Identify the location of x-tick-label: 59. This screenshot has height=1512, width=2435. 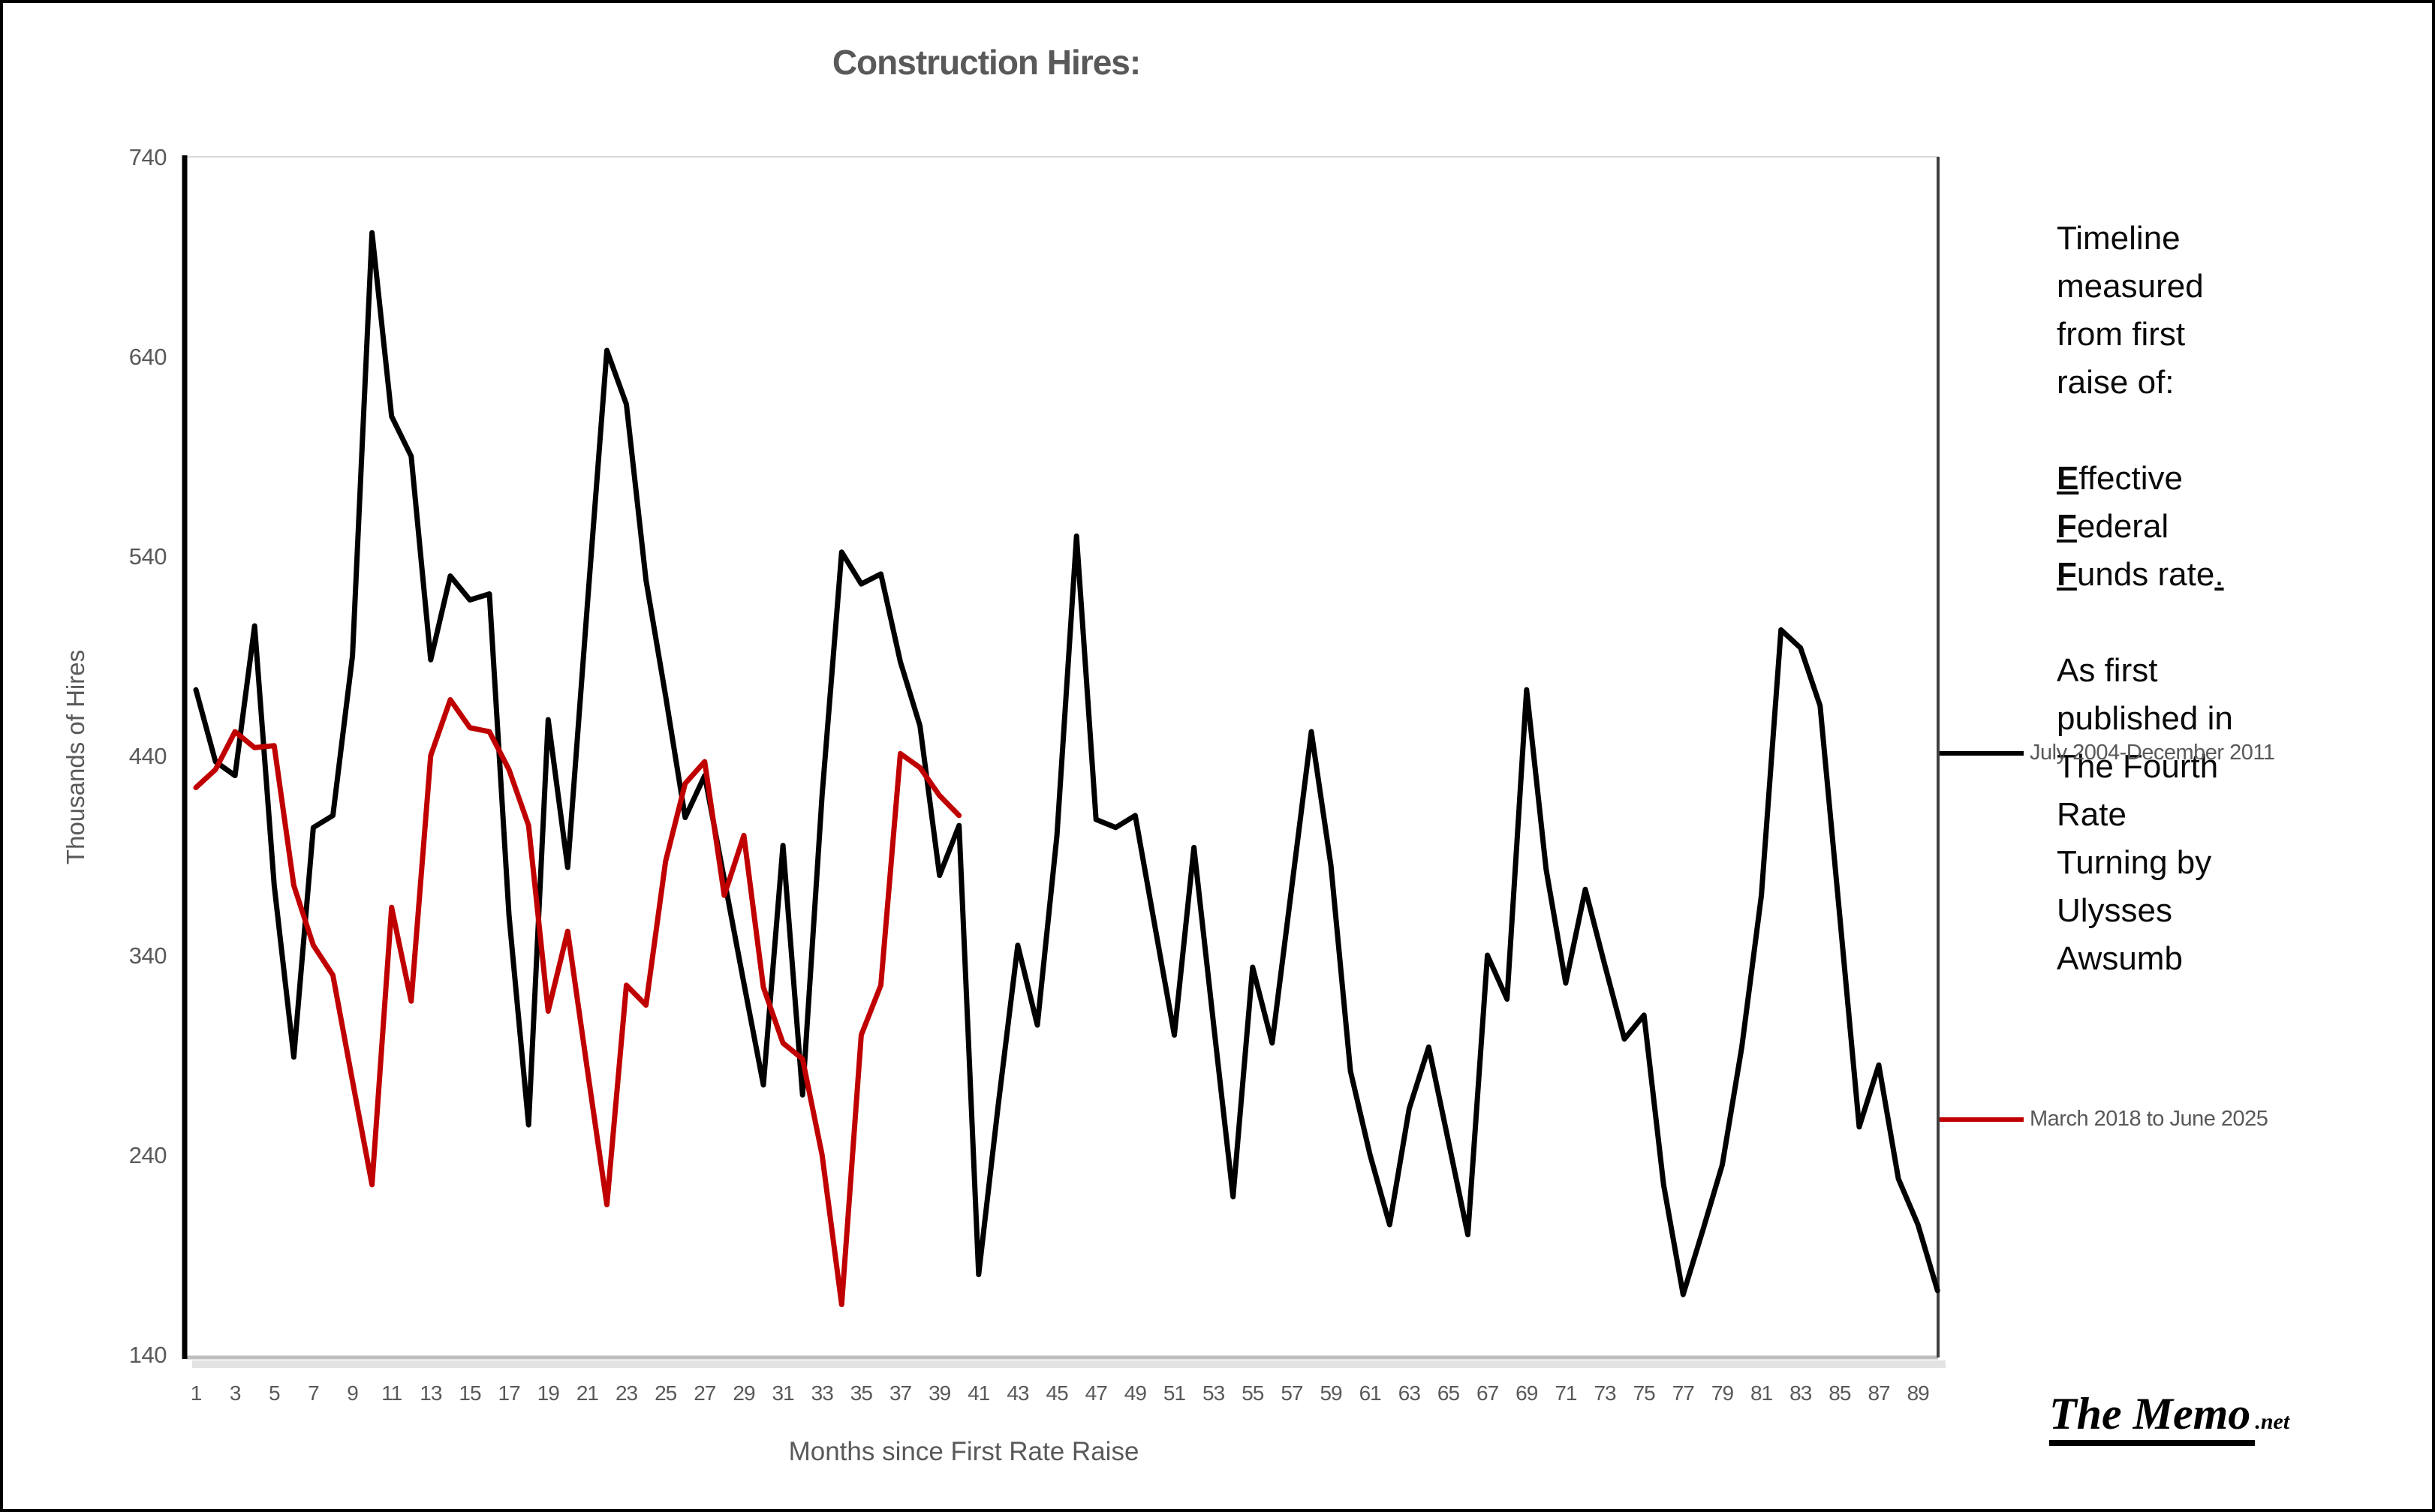
(1331, 1393).